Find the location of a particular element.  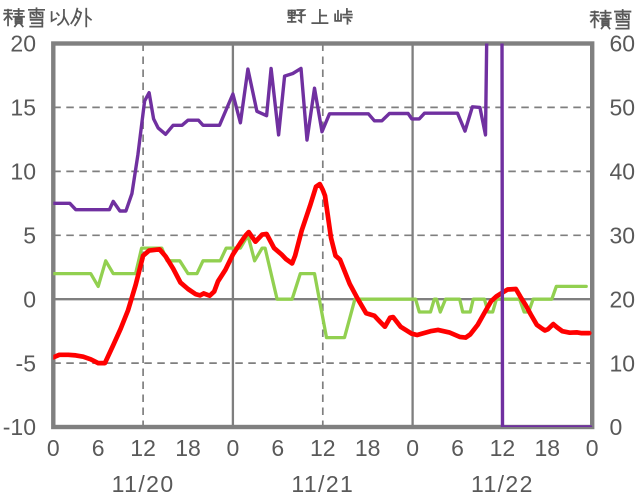

svg-text: 60 is located at coordinates (623, 44).